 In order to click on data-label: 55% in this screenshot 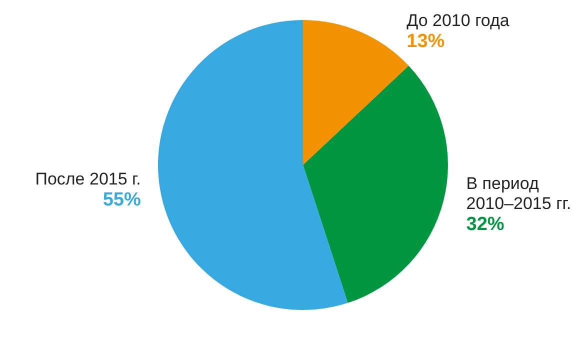, I will do `click(121, 200)`.